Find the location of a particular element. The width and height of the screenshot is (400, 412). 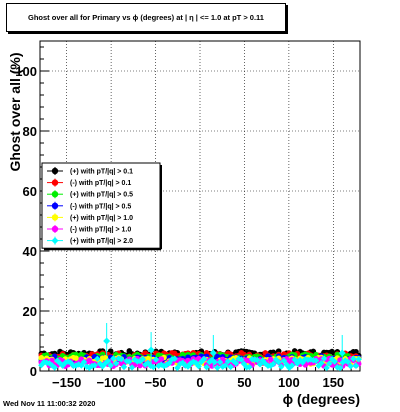

data-marks is located at coordinates (200, 347).